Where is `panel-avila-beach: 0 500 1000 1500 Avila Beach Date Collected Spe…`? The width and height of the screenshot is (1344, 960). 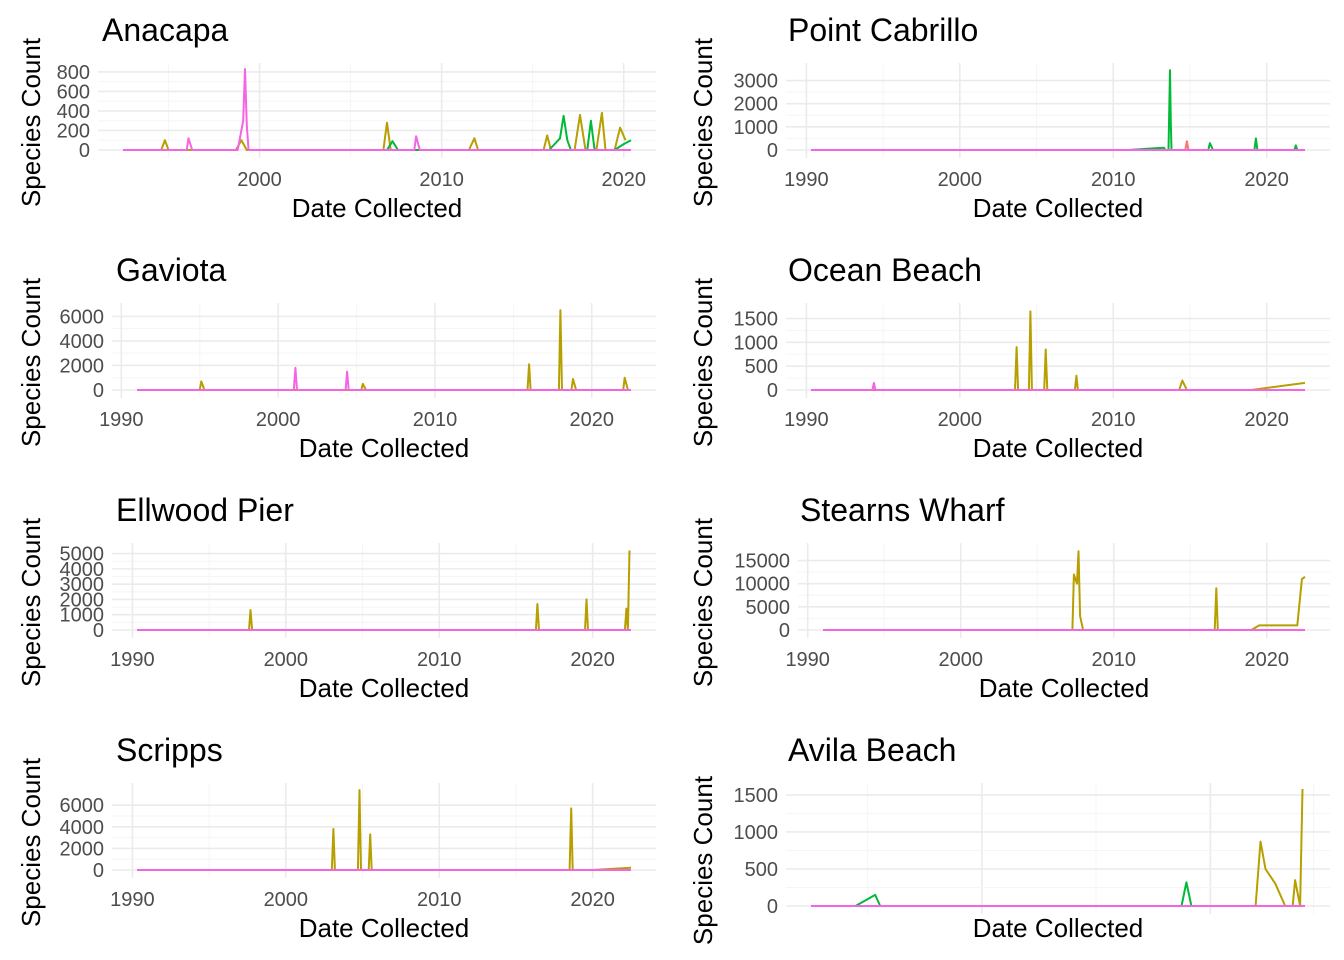 panel-avila-beach: 0 500 1000 1500 Avila Beach Date Collected Spe… is located at coordinates (1009, 838).